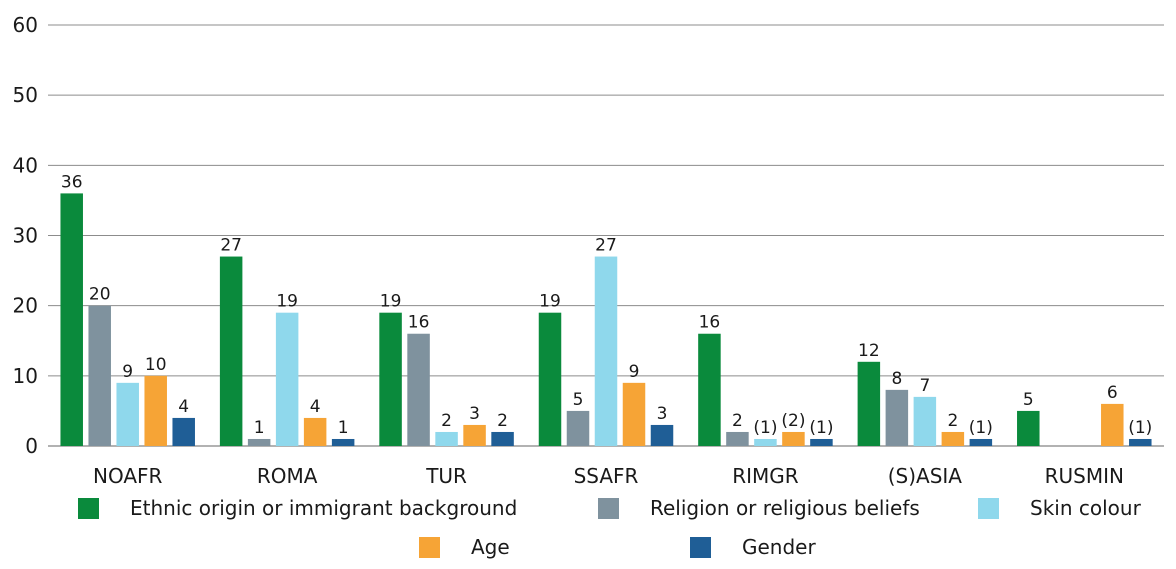 The image size is (1176, 569). I want to click on legend-label: Ethnic origin or immigrant background, so click(324, 508).